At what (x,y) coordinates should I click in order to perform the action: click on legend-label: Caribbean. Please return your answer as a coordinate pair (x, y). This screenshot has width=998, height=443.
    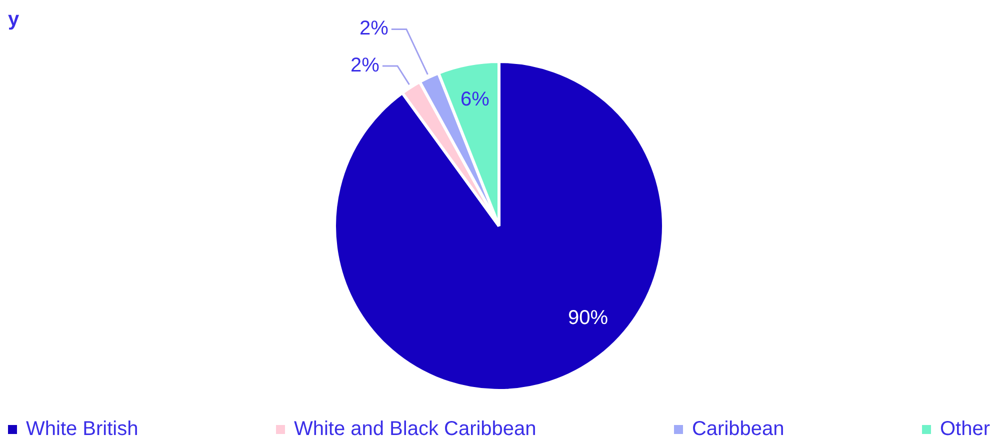
    Looking at the image, I should click on (738, 429).